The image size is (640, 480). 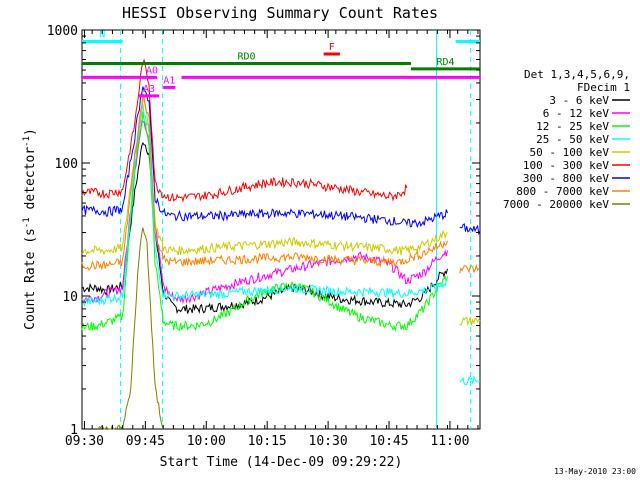 I want to click on legend-label-0: 3 - 6 keV, so click(x=579, y=100).